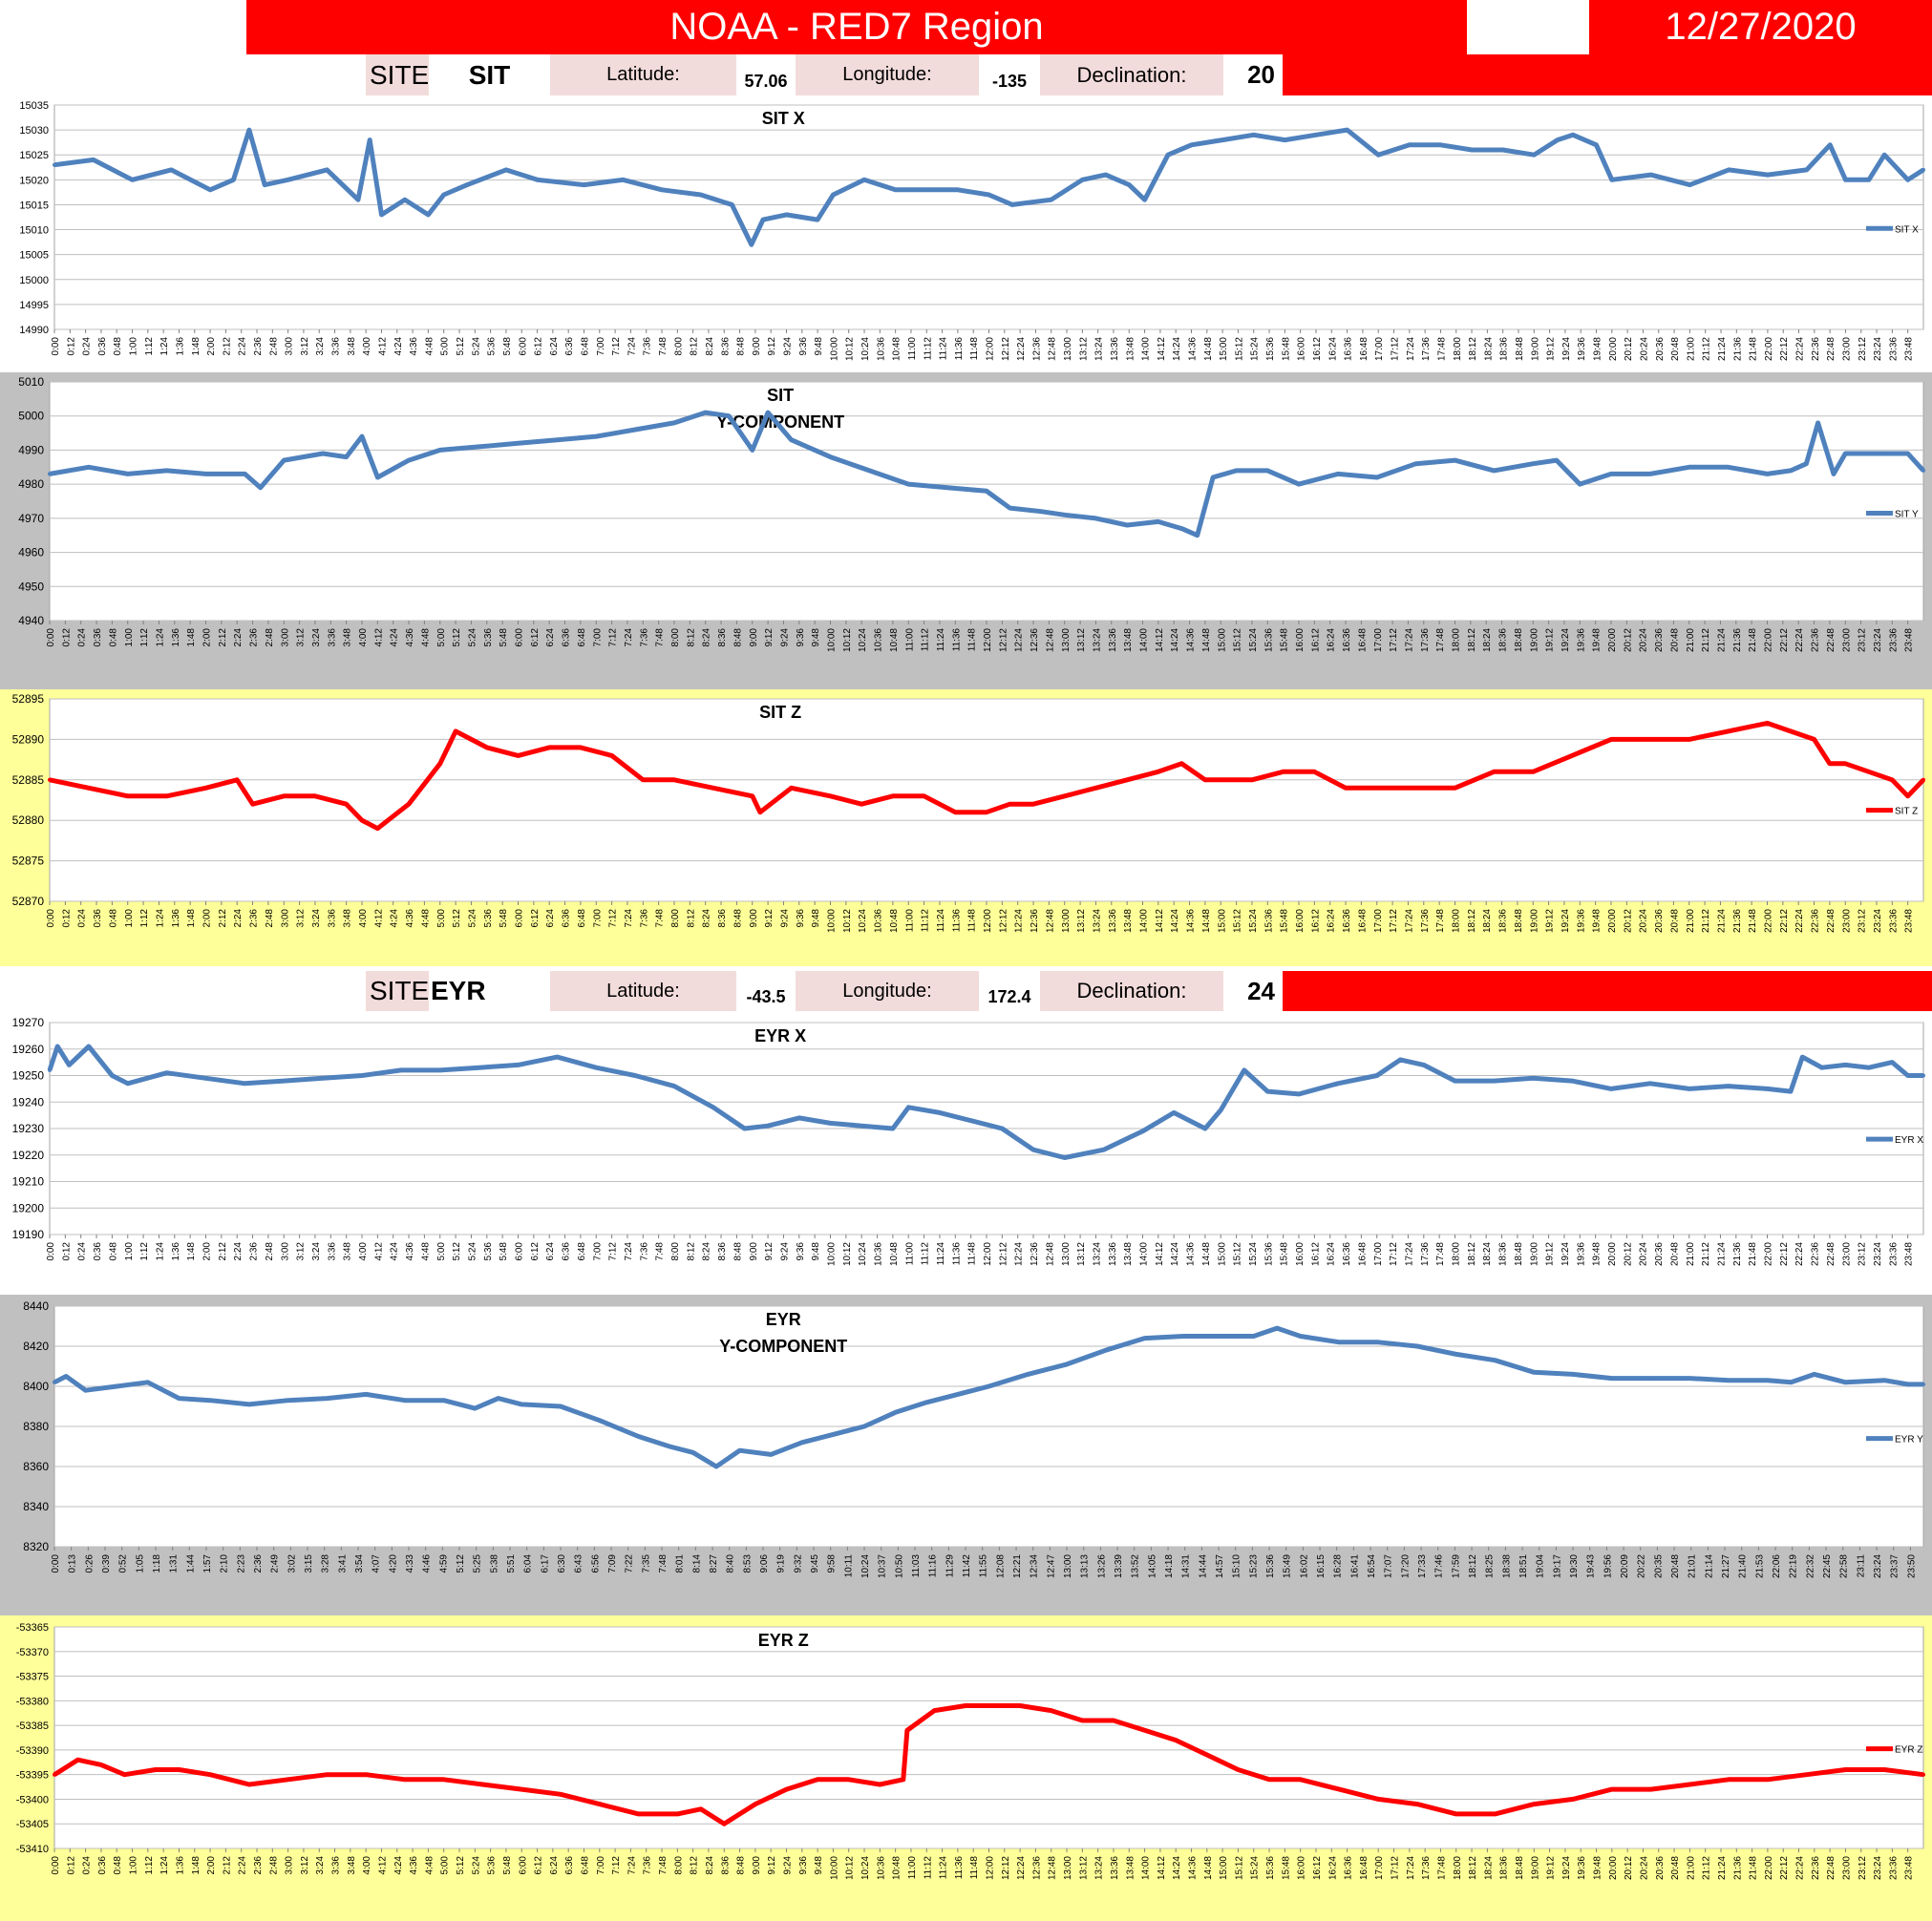  Describe the element at coordinates (1162, 349) in the screenshot. I see `x-tick-label: 14:12` at that location.